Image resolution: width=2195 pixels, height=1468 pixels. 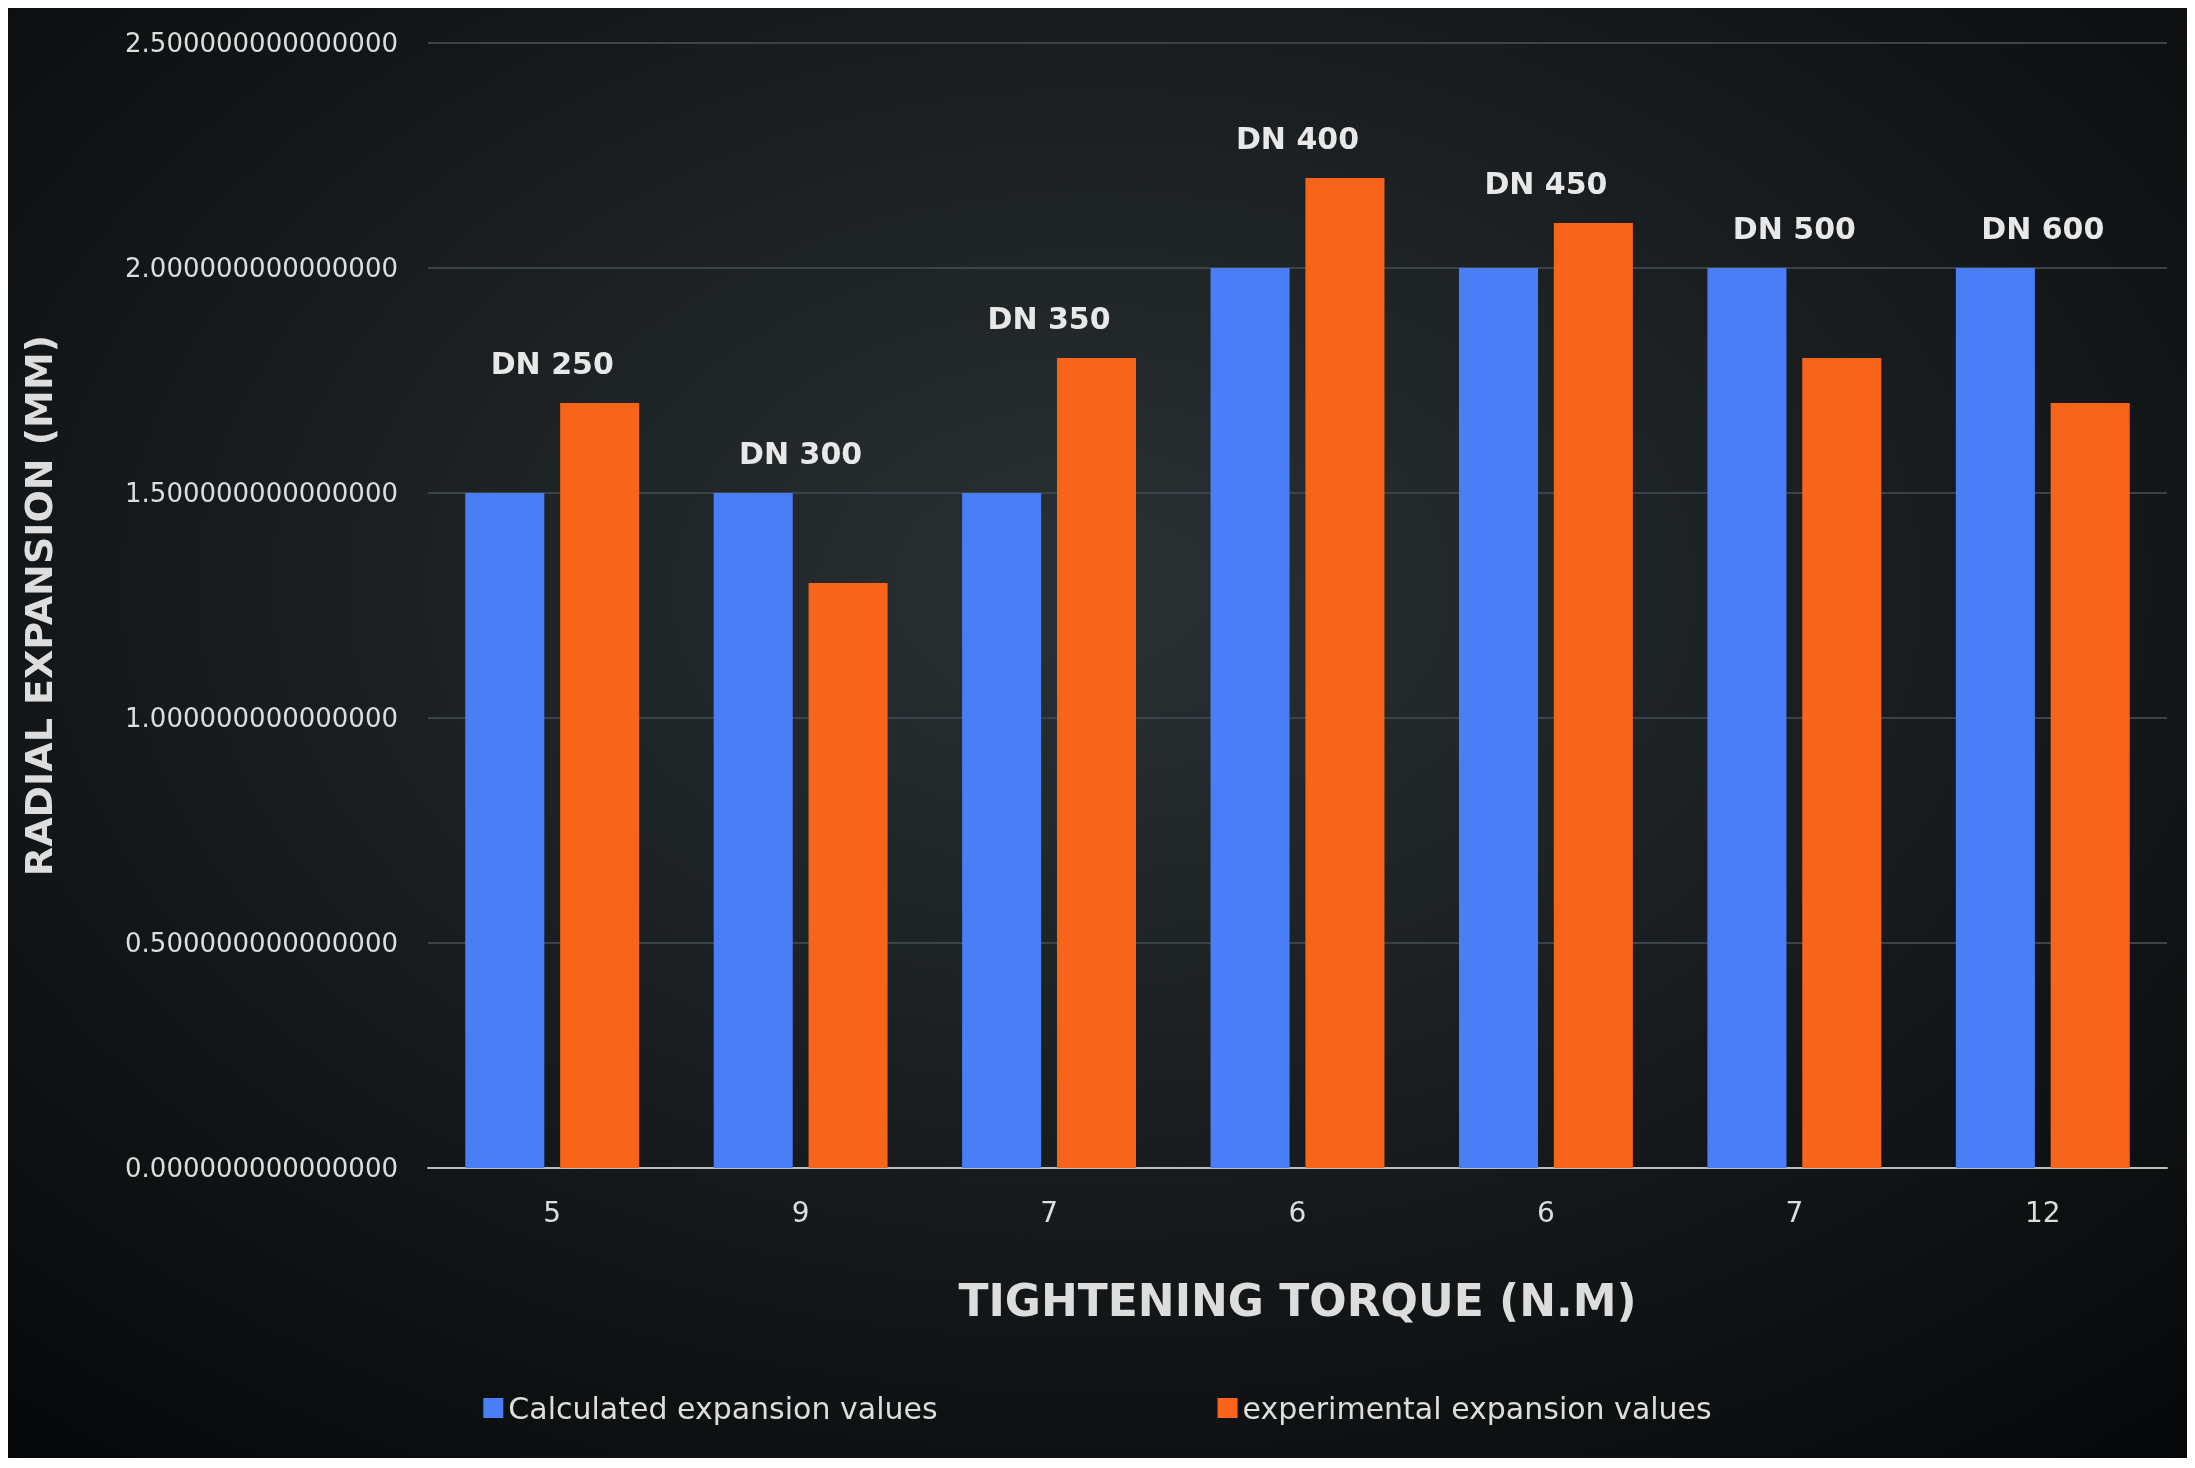 I want to click on x-tick-label: 9, so click(x=800, y=1212).